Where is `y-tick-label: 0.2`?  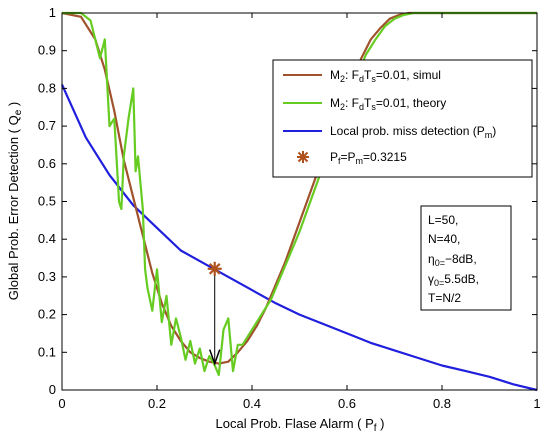
y-tick-label: 0.2 is located at coordinates (47, 314).